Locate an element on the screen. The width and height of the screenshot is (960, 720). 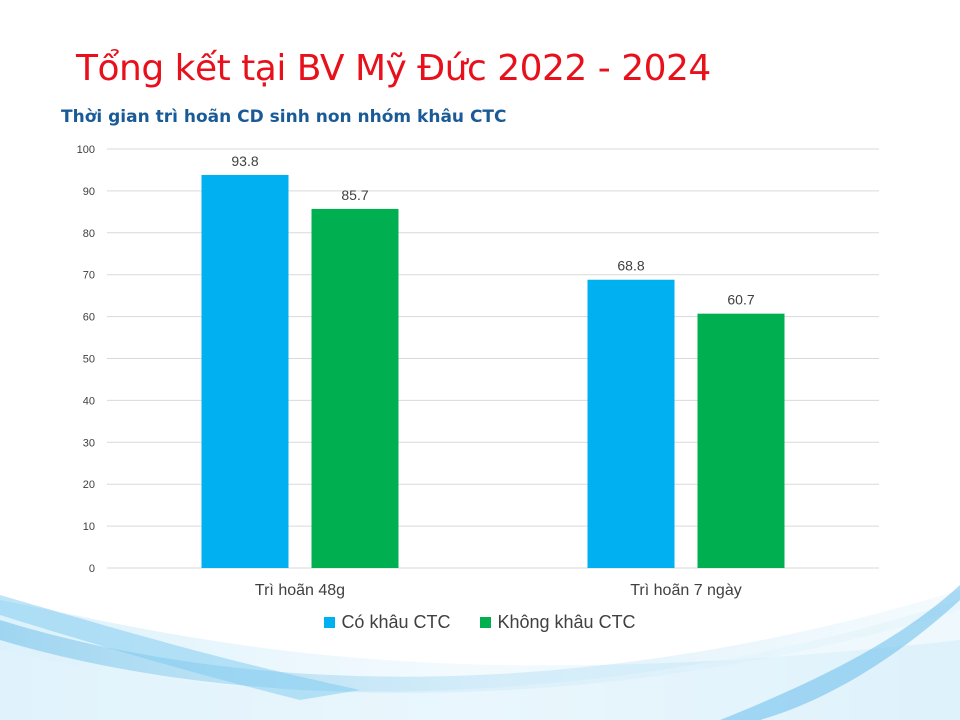
data-label: 68.8 is located at coordinates (630, 266).